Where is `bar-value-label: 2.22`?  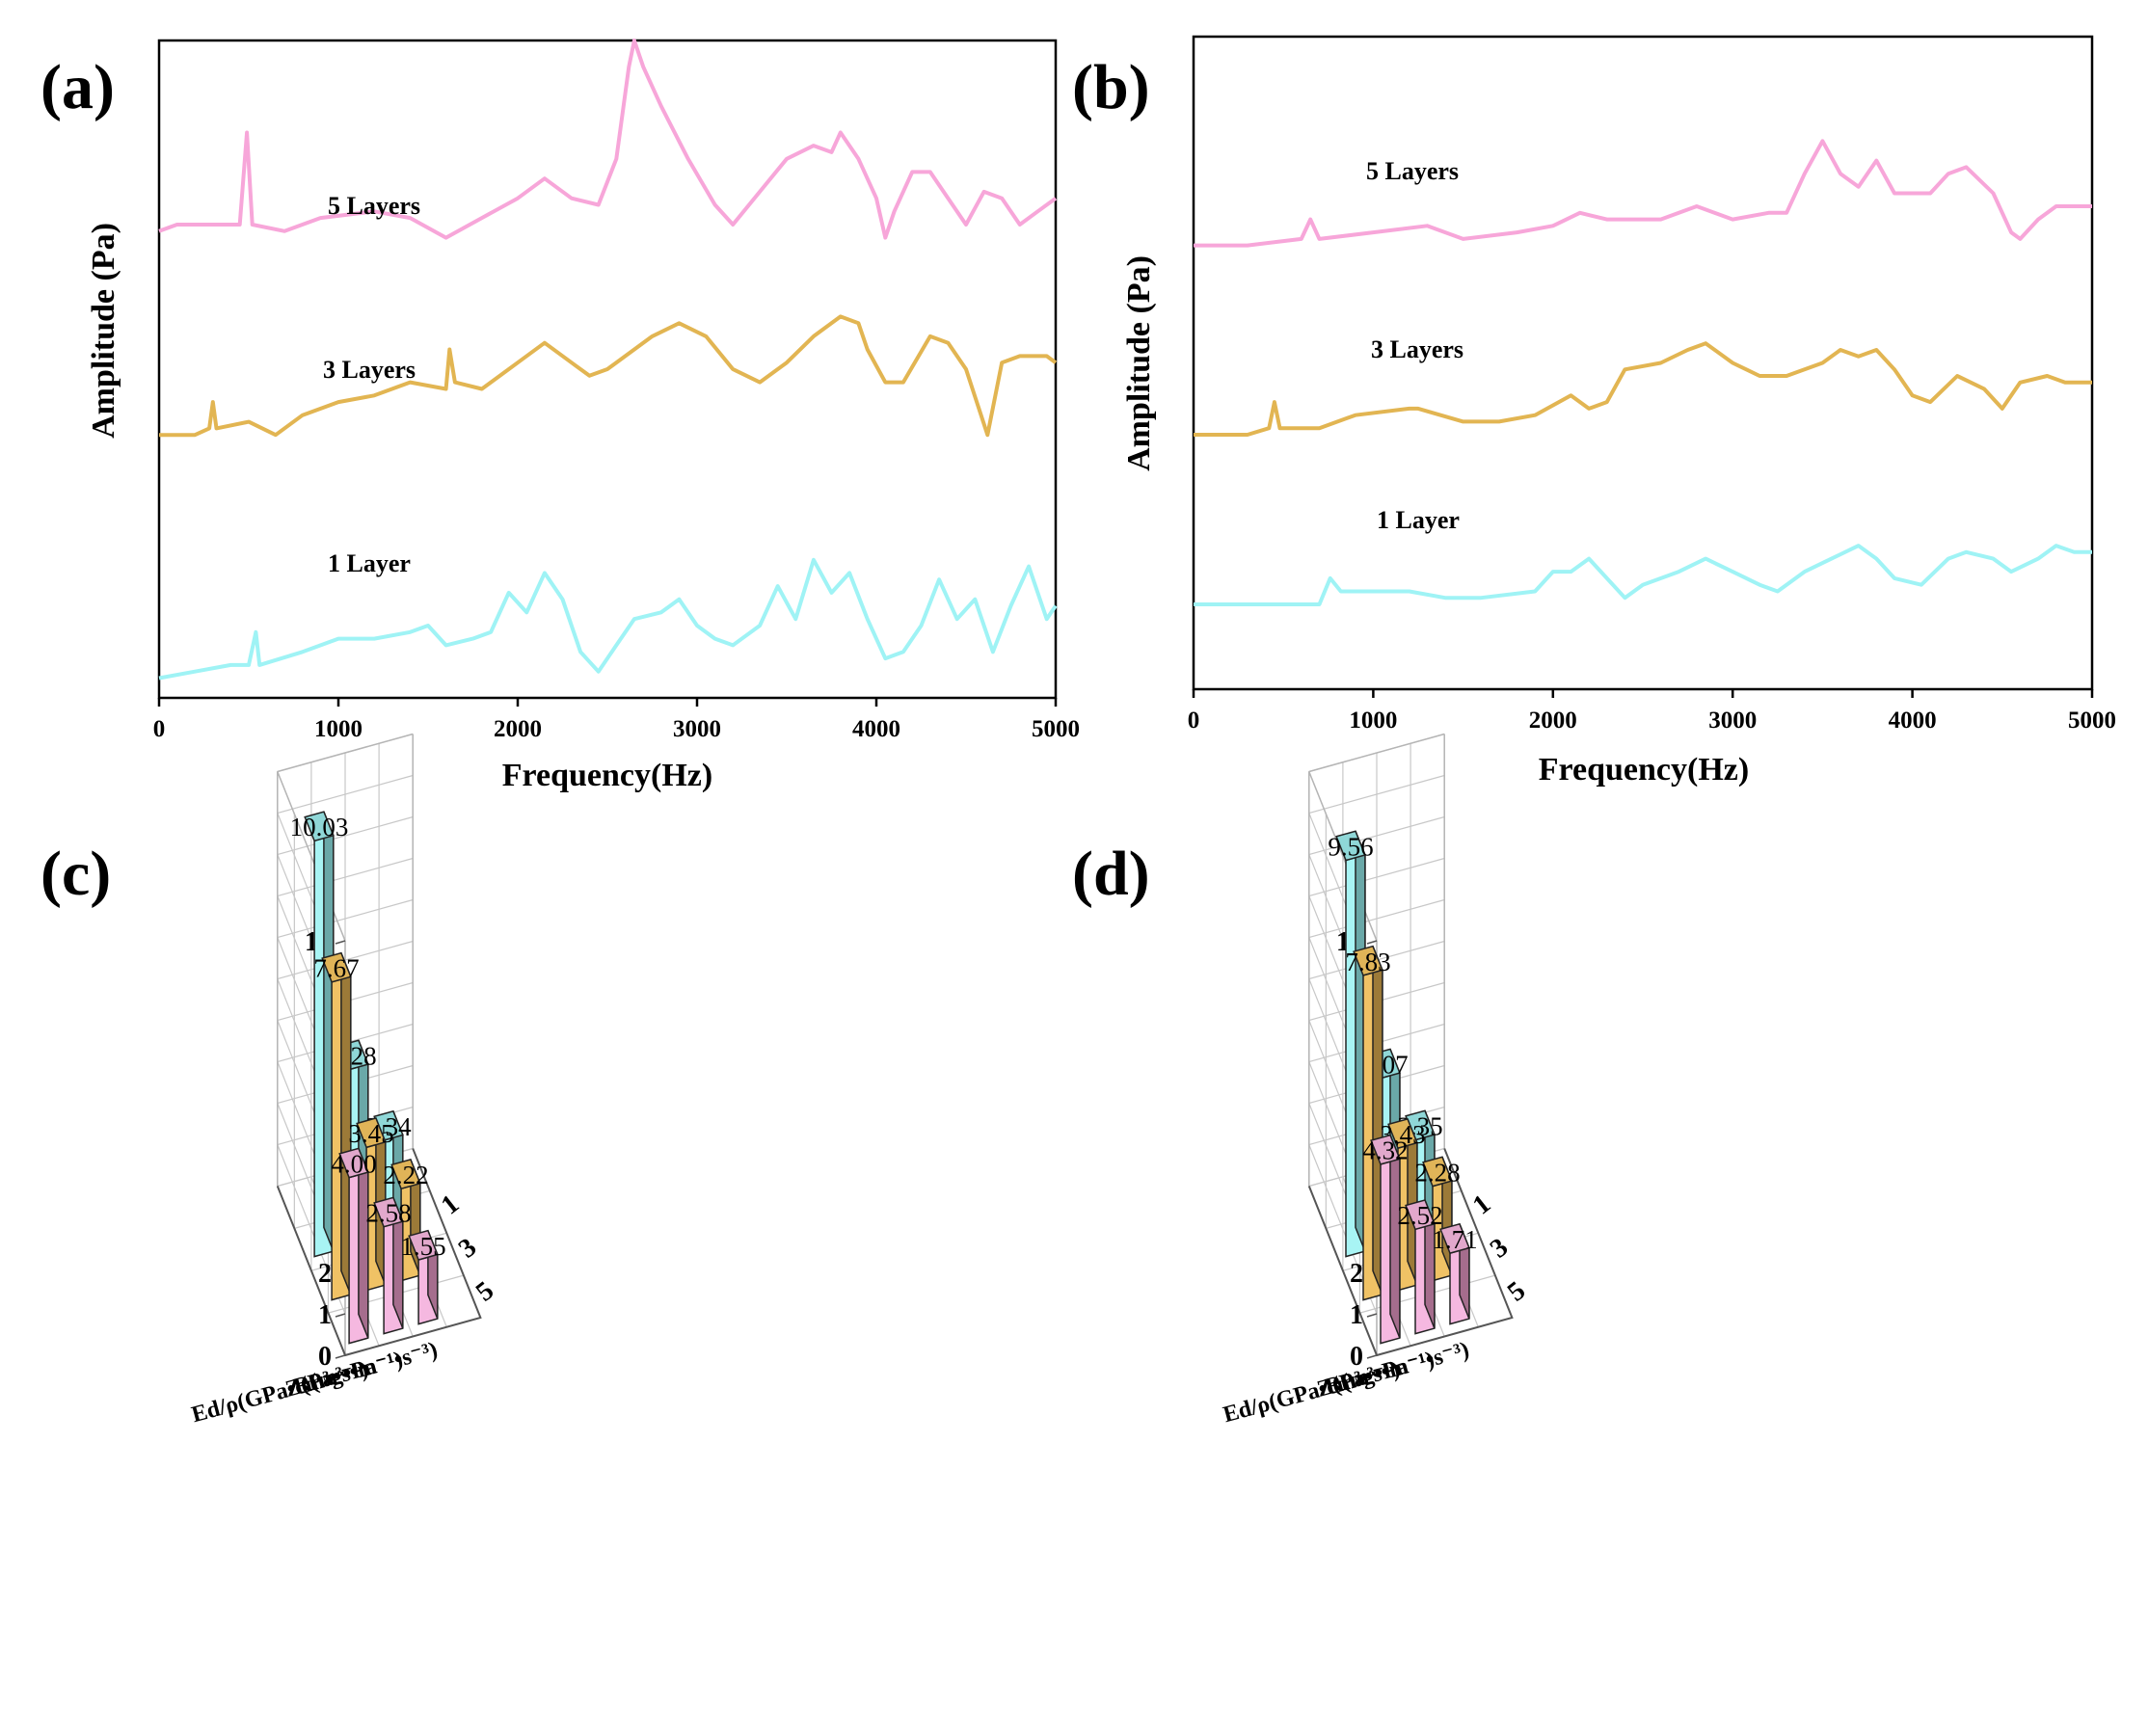
bar-value-label: 2.22 is located at coordinates (405, 1175).